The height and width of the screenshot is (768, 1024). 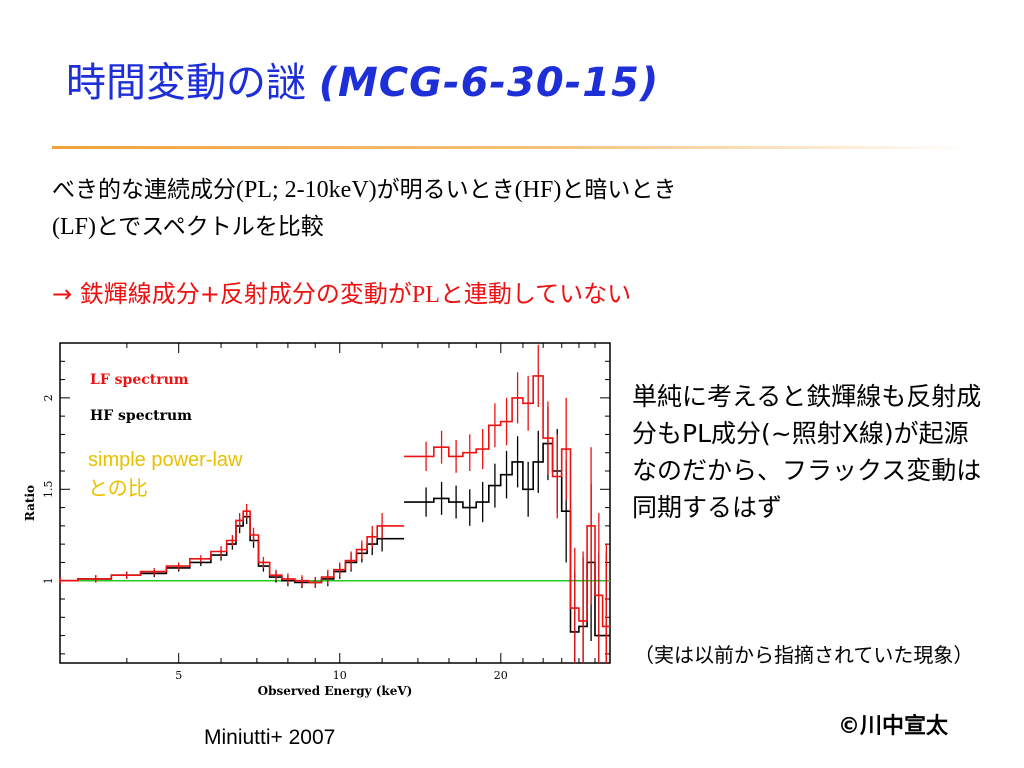 What do you see at coordinates (335, 691) in the screenshot?
I see `x-axis-label: Observed Energy (keV)` at bounding box center [335, 691].